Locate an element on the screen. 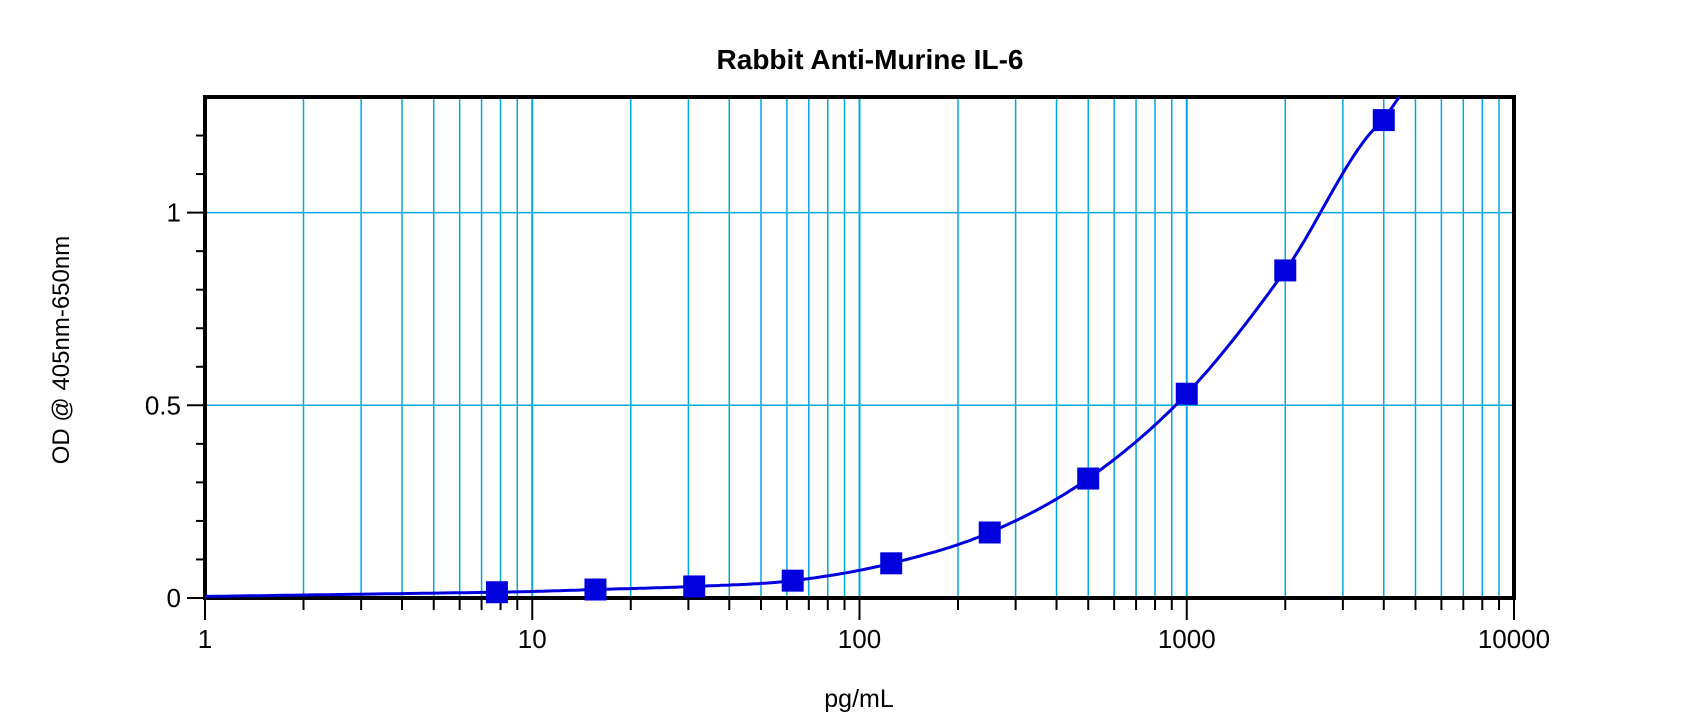 The width and height of the screenshot is (1700, 720). x-axis-label: pg/mL is located at coordinates (859, 699).